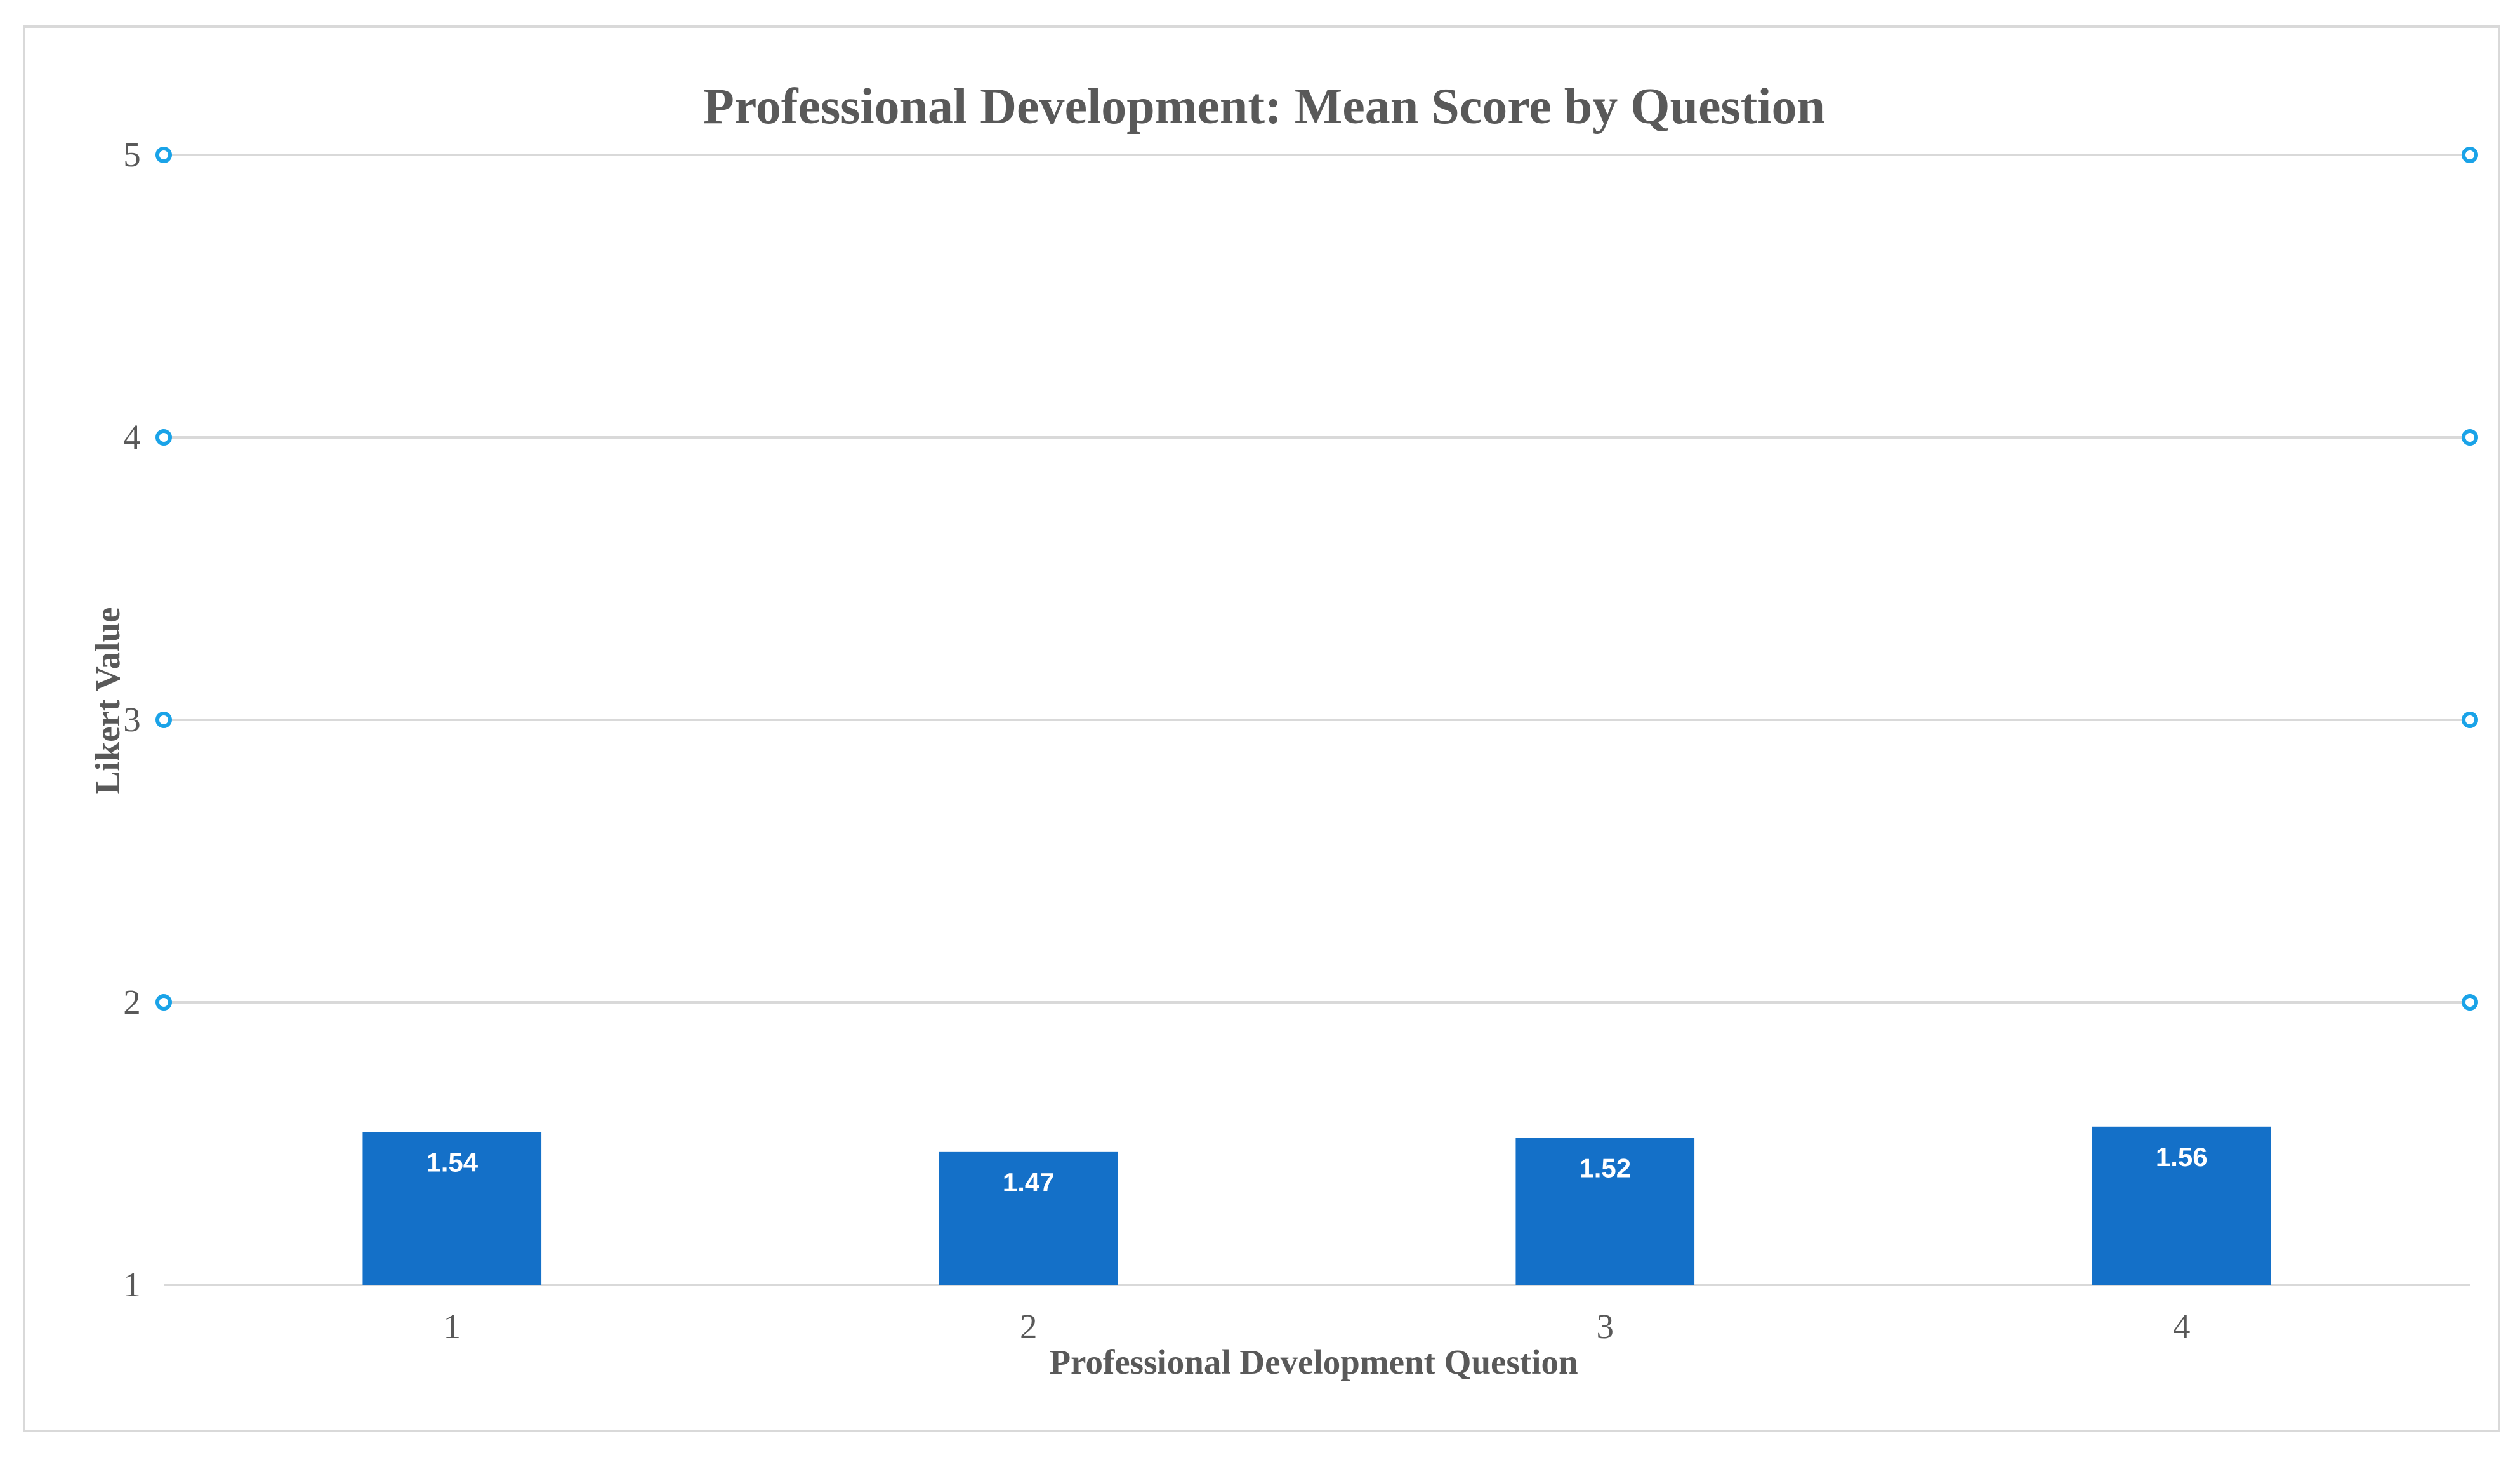  Describe the element at coordinates (163, 1002) in the screenshot. I see `gridline-marker-2-left` at that location.